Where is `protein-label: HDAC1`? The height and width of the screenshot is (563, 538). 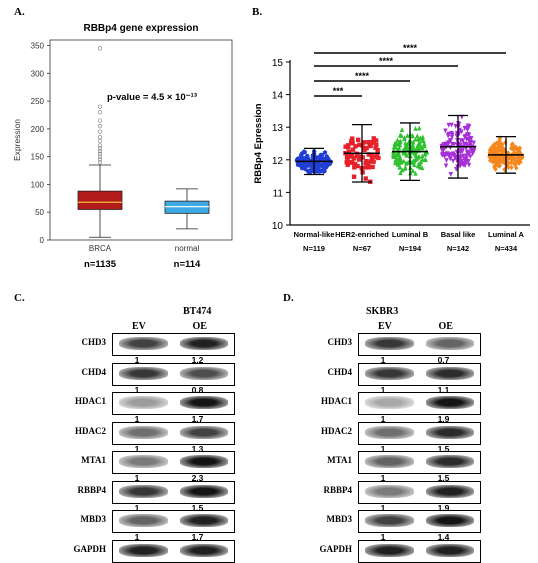
protein-label: HDAC1 is located at coordinates (90, 401).